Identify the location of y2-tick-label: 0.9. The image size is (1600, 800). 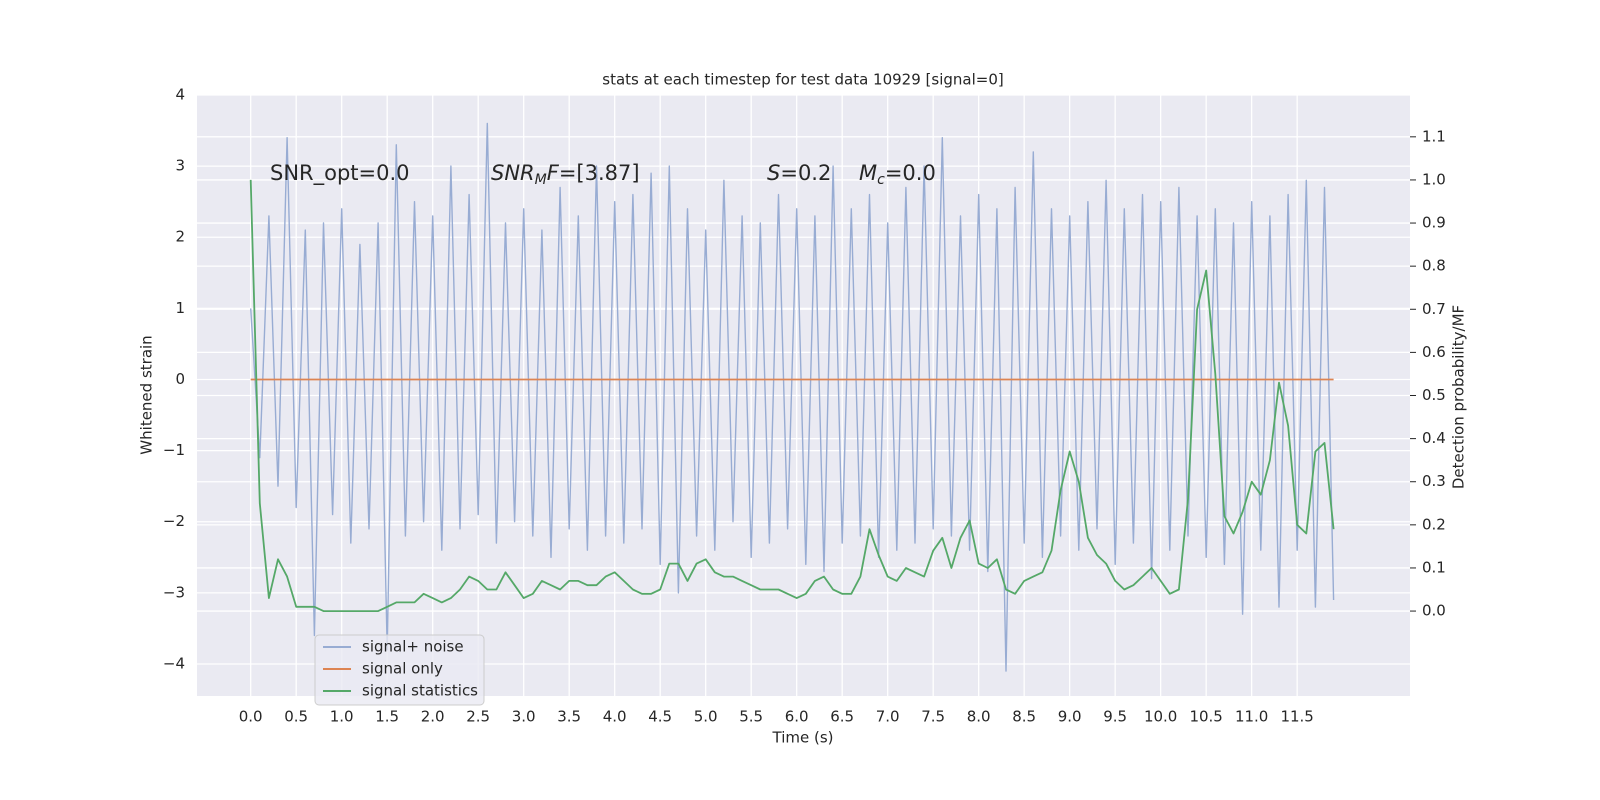
(1434, 223).